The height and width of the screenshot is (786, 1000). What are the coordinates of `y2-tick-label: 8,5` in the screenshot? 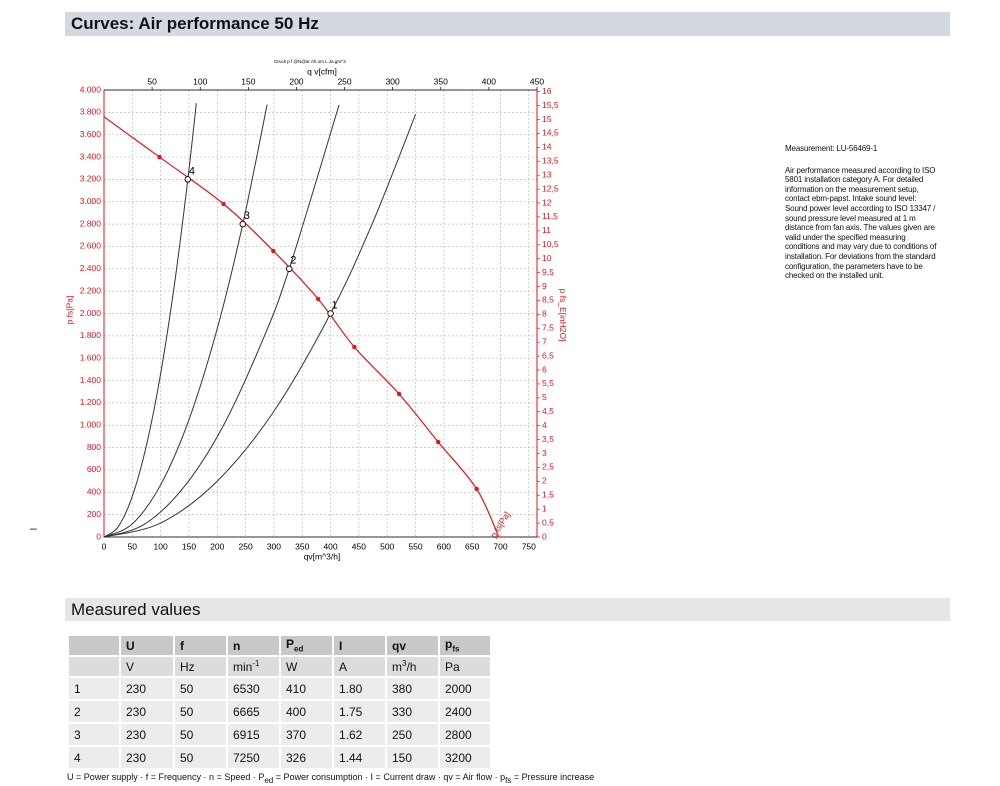 It's located at (548, 300).